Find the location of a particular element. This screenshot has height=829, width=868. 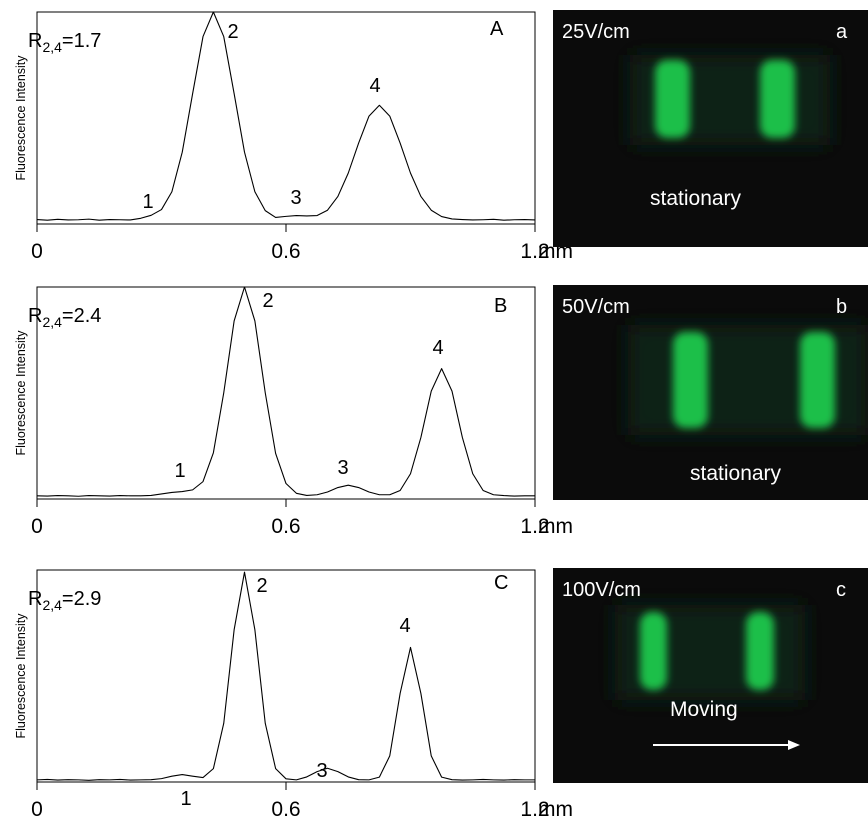

photo-letter: c is located at coordinates (841, 590).